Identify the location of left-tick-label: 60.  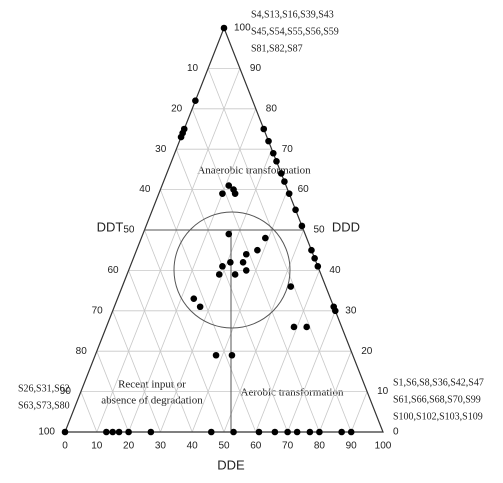
(113, 270).